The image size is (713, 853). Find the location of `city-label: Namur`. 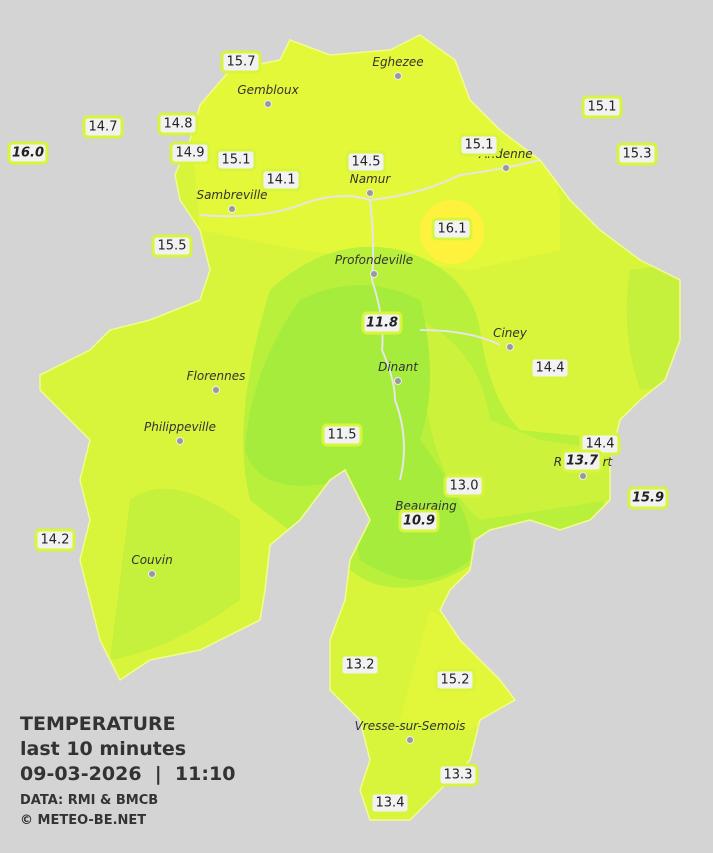

city-label: Namur is located at coordinates (371, 179).